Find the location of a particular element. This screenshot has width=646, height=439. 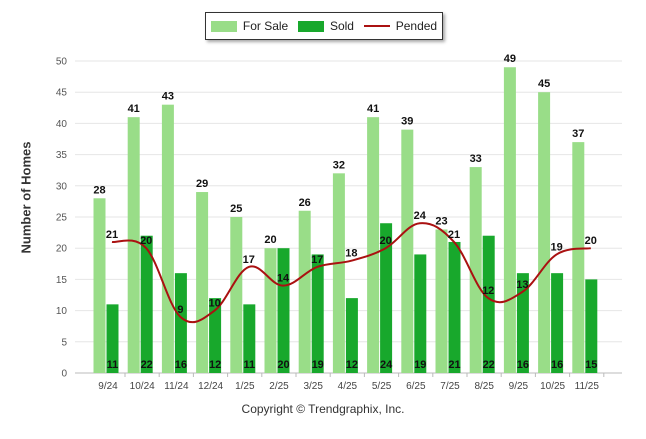

bar-for-sale-9/25 is located at coordinates (509, 220).